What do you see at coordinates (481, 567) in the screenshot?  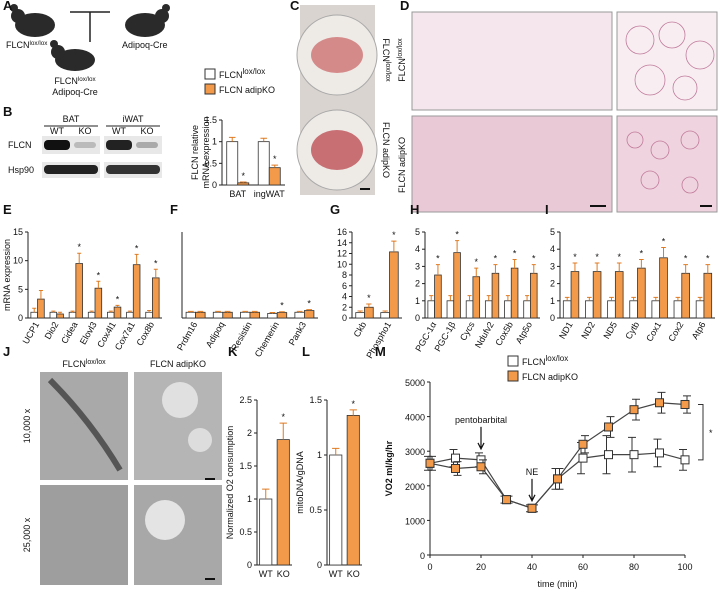 I see `x-tick-label: 20` at bounding box center [481, 567].